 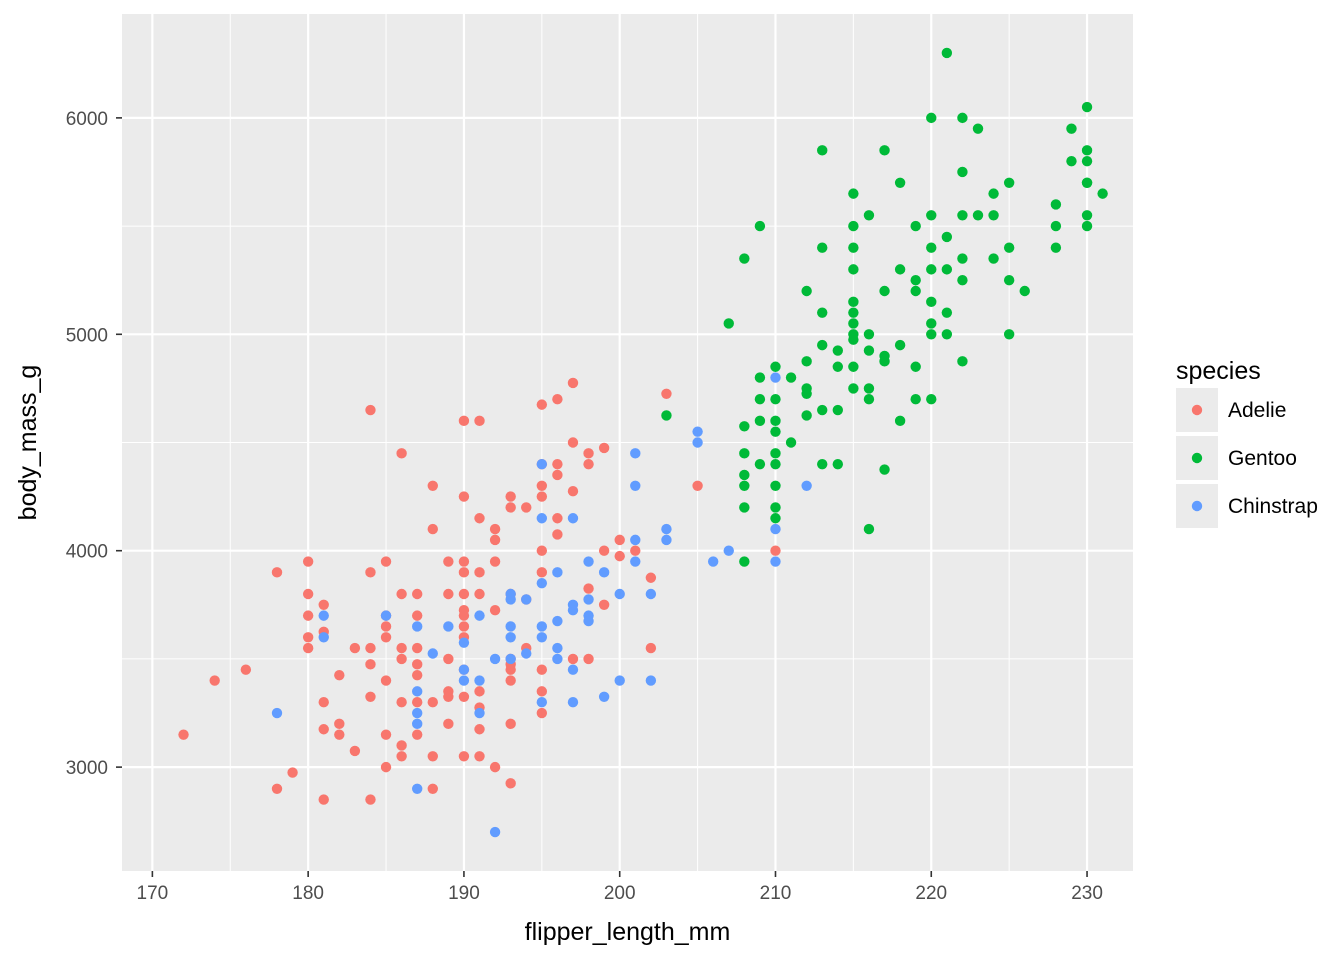 I want to click on x-tick-label: 230, so click(x=1087, y=893).